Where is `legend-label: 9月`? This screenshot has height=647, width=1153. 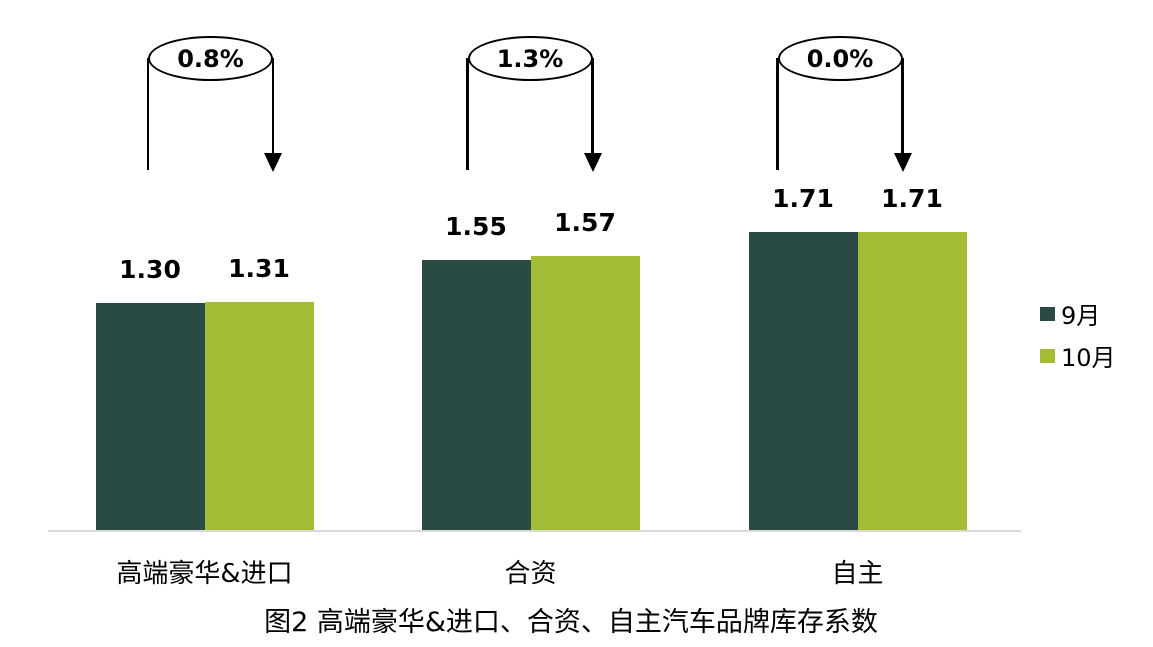
legend-label: 9月 is located at coordinates (1081, 316).